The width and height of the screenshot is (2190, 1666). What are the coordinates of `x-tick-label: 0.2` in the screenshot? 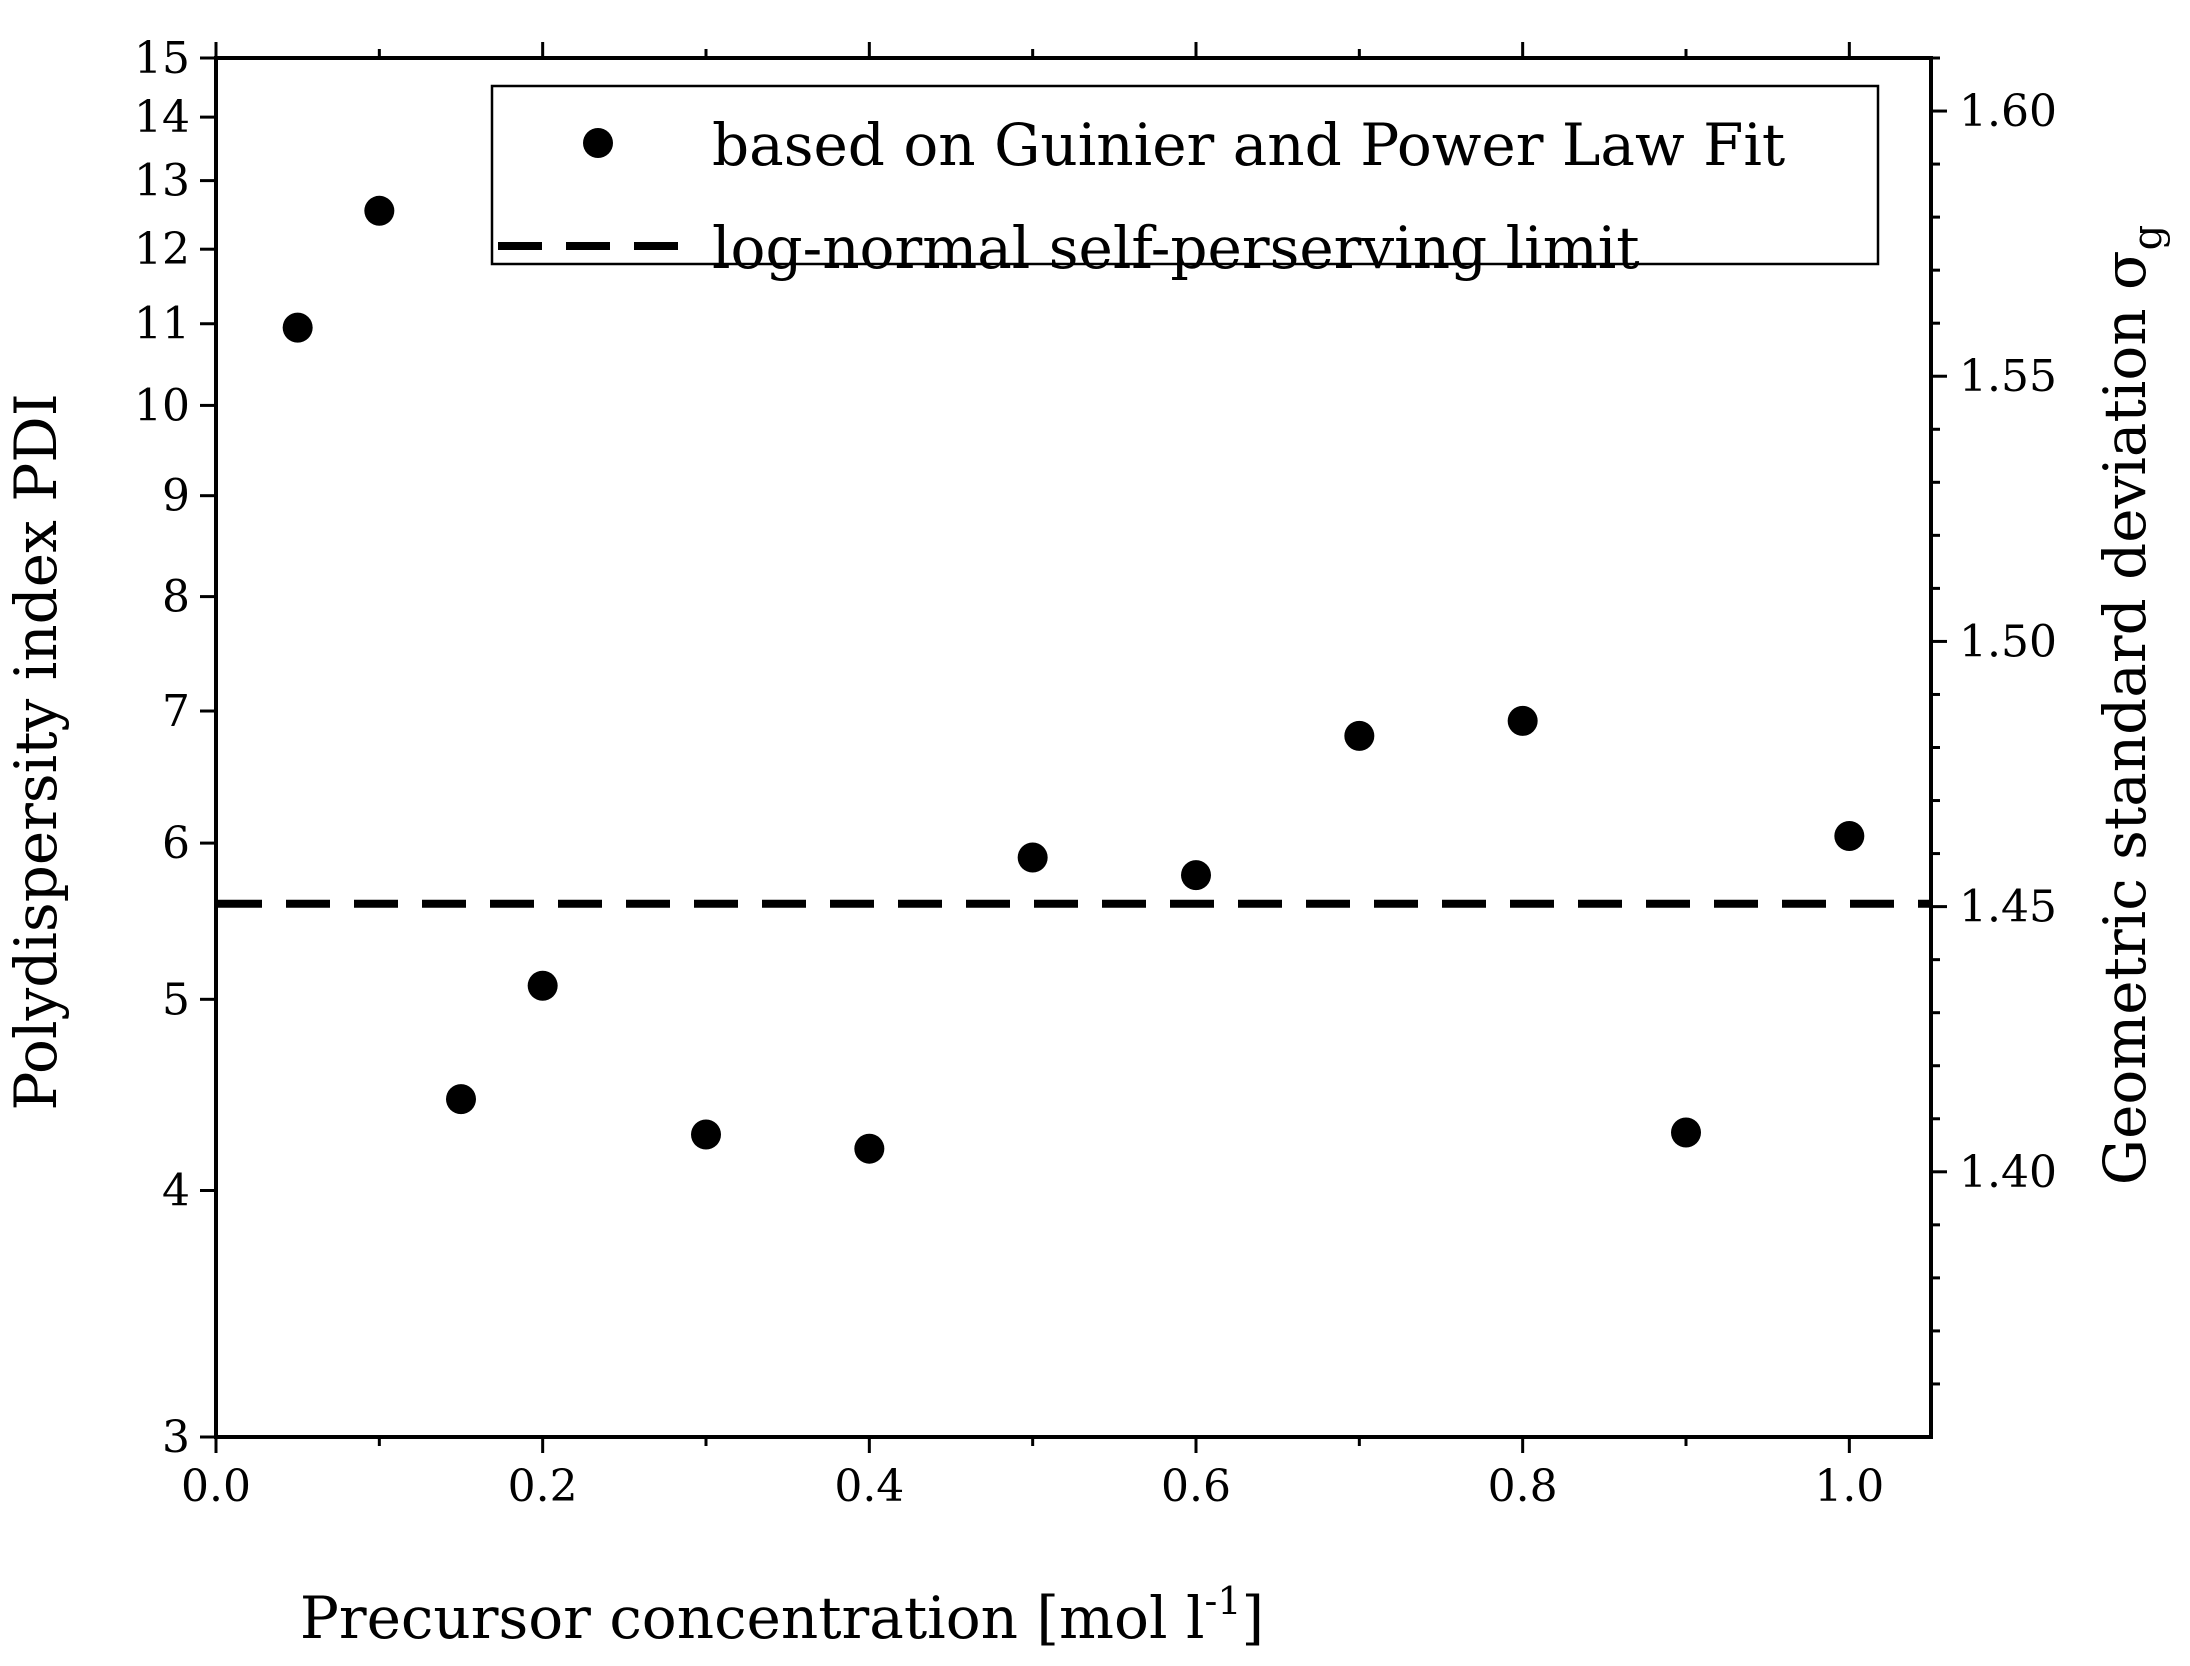 It's located at (543, 1486).